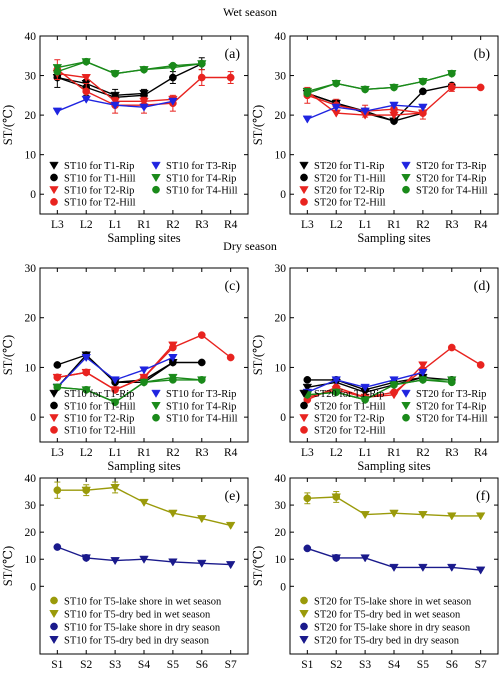 Image resolution: width=500 pixels, height=673 pixels. I want to click on x-tick-label: R3, so click(452, 225).